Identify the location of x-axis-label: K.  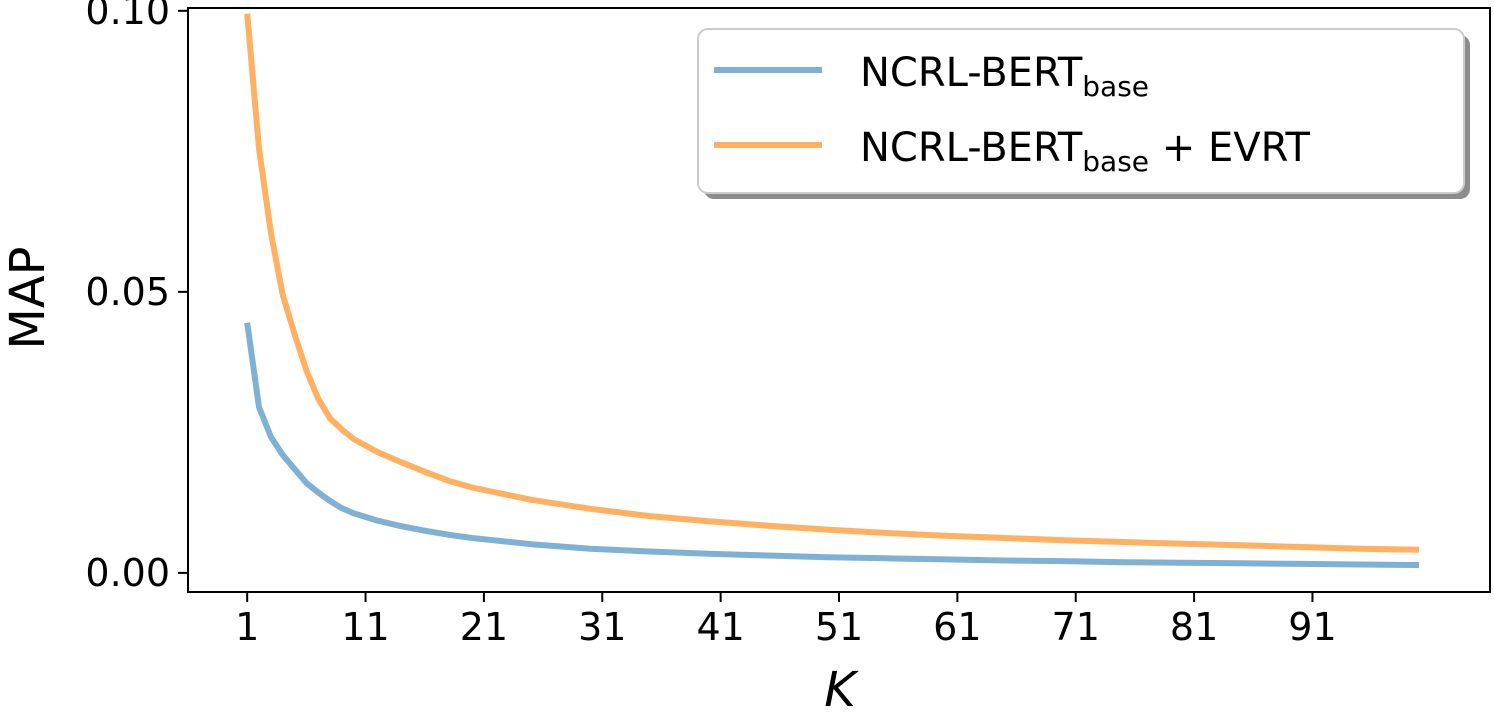
(841, 690).